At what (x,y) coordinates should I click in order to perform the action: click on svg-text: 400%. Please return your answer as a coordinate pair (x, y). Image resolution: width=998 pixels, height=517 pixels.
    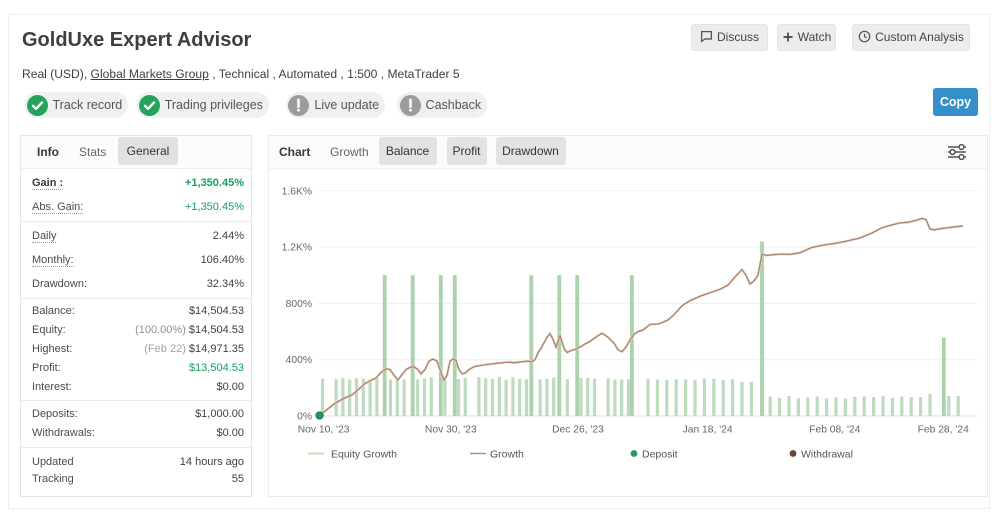
    Looking at the image, I should click on (299, 360).